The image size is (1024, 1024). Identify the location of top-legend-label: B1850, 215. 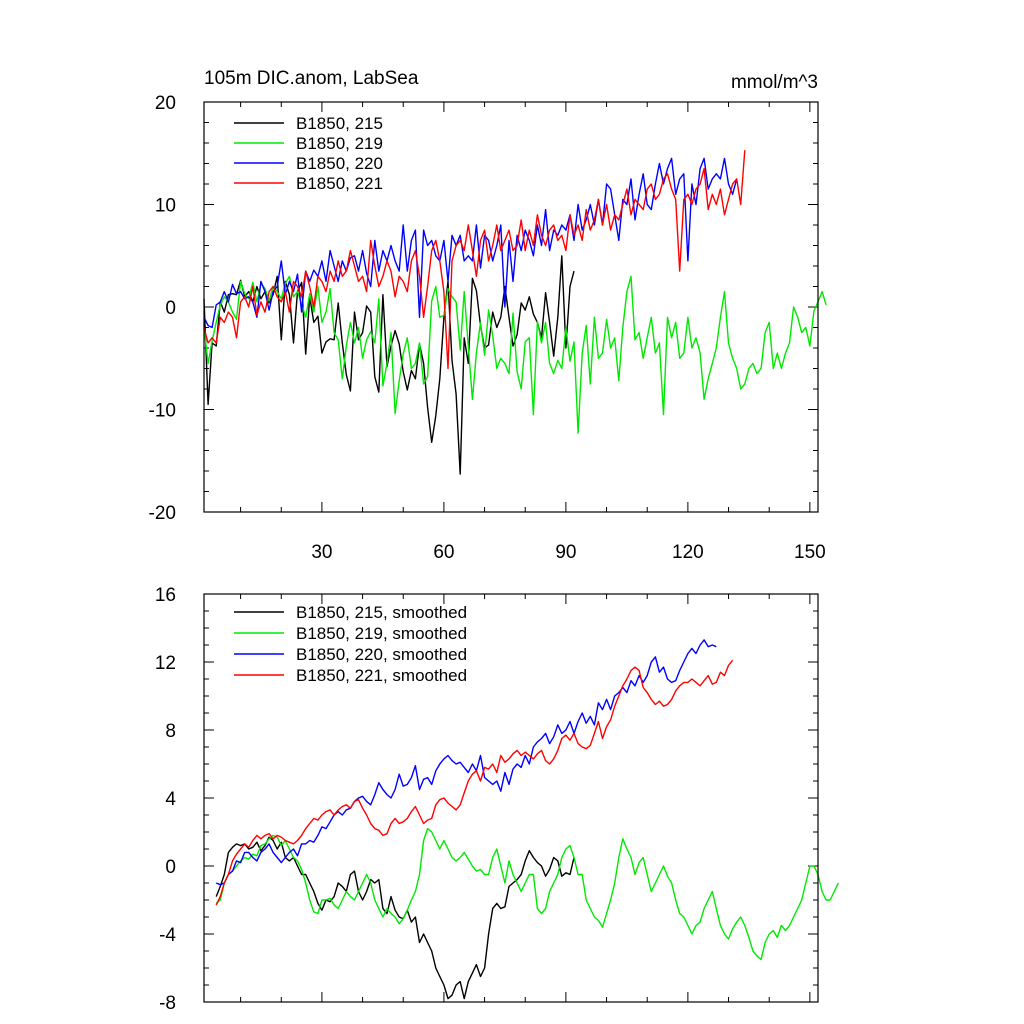
(339, 123).